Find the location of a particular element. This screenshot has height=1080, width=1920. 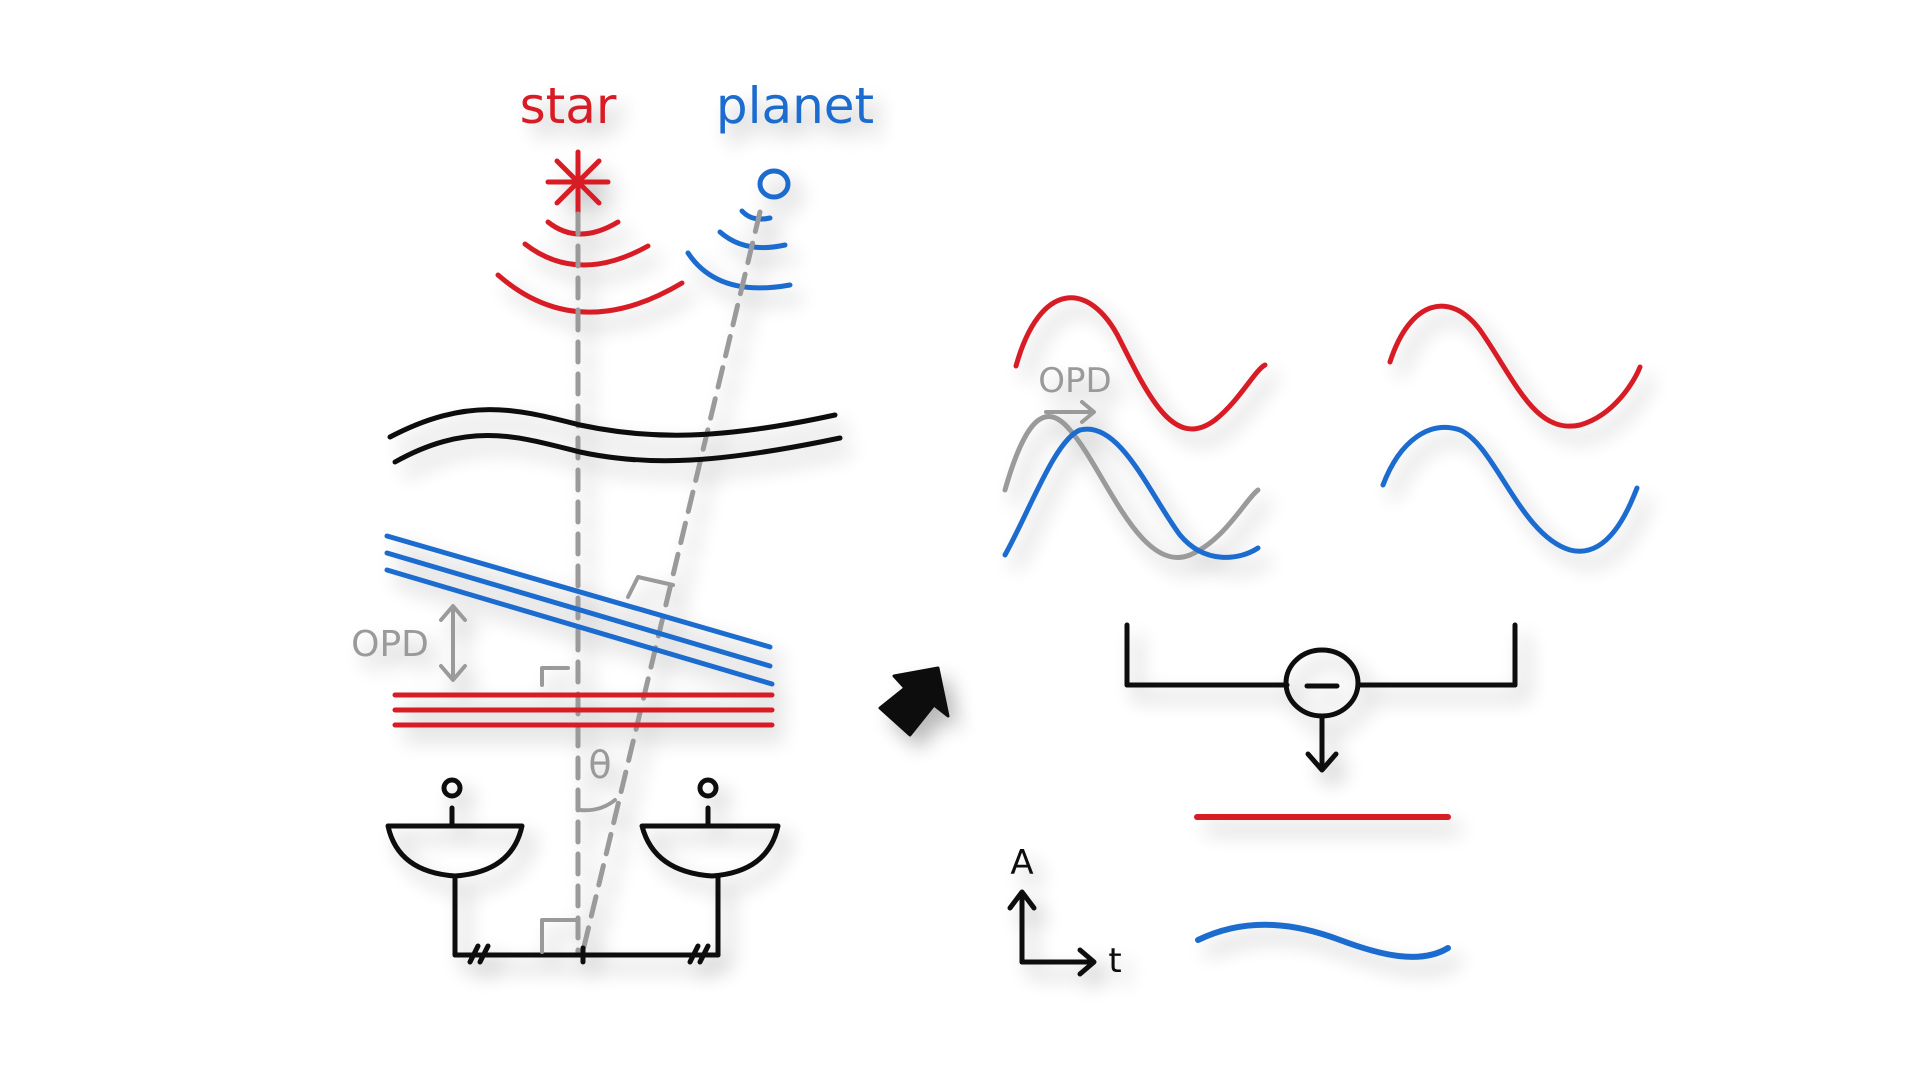

right-angle-mark-lower is located at coordinates (558, 936).